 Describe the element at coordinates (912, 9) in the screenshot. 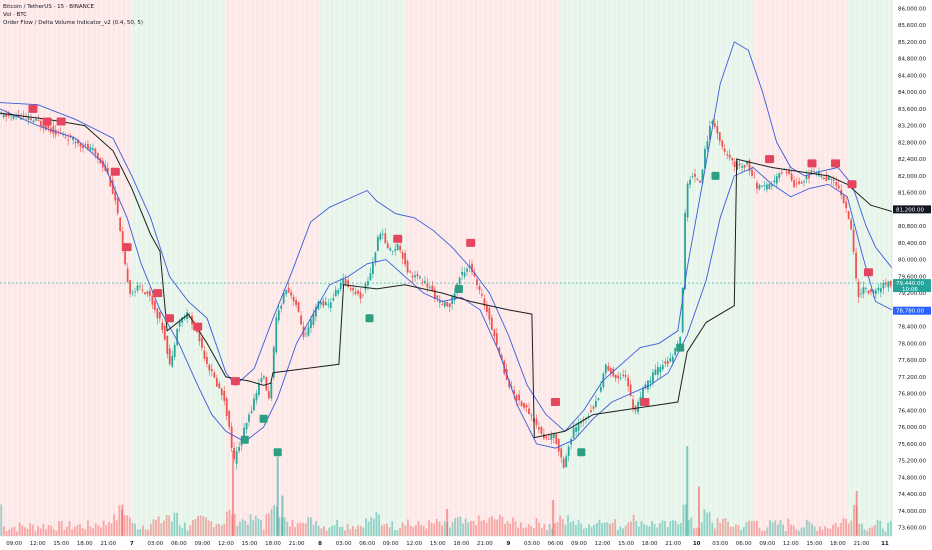

I see `y-tick-label: 86,000.00` at that location.